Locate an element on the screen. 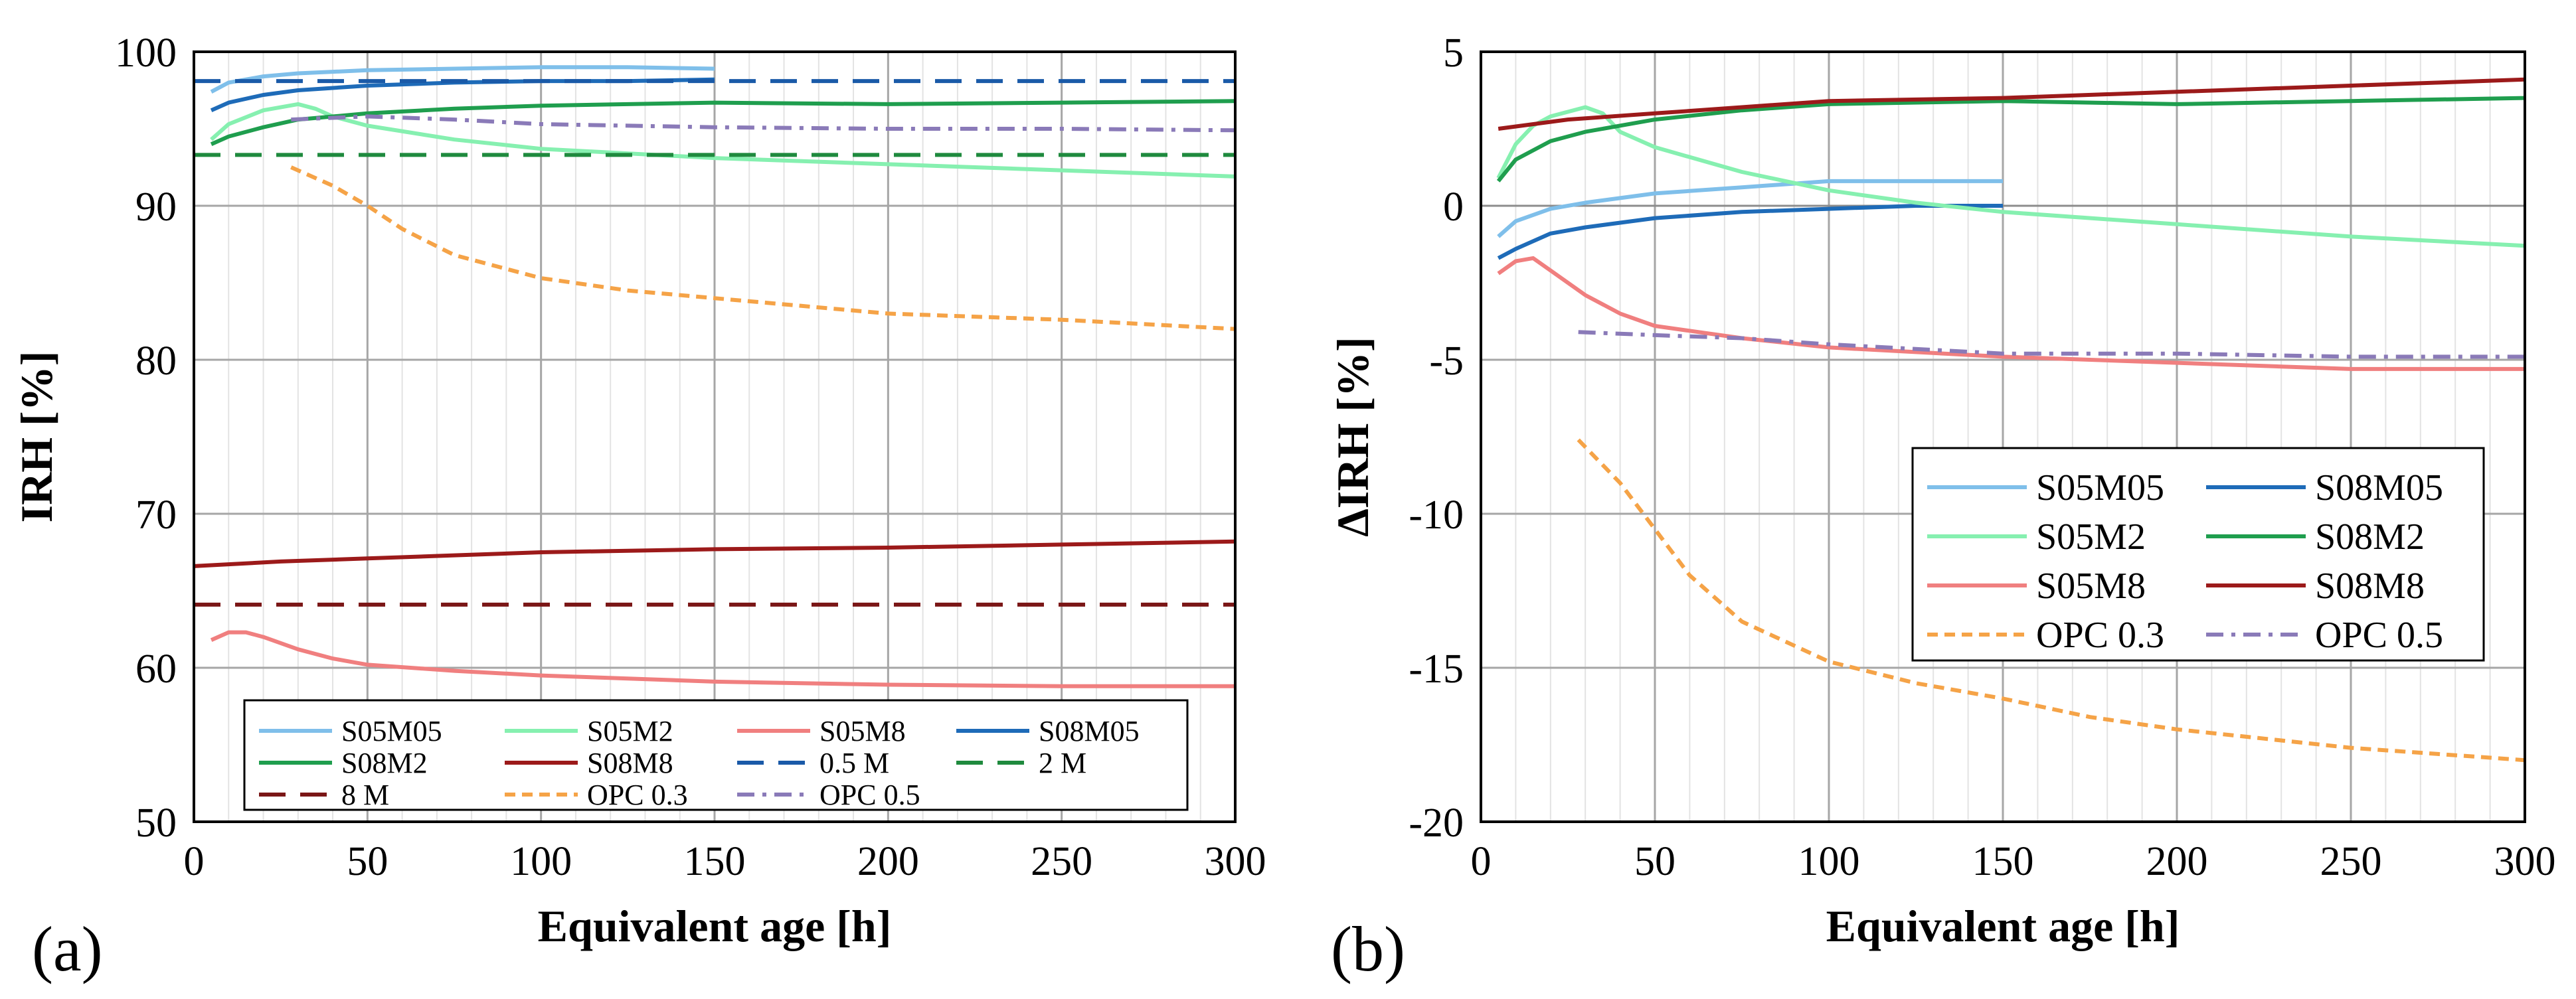  y-tick-label: 60 is located at coordinates (156, 669).